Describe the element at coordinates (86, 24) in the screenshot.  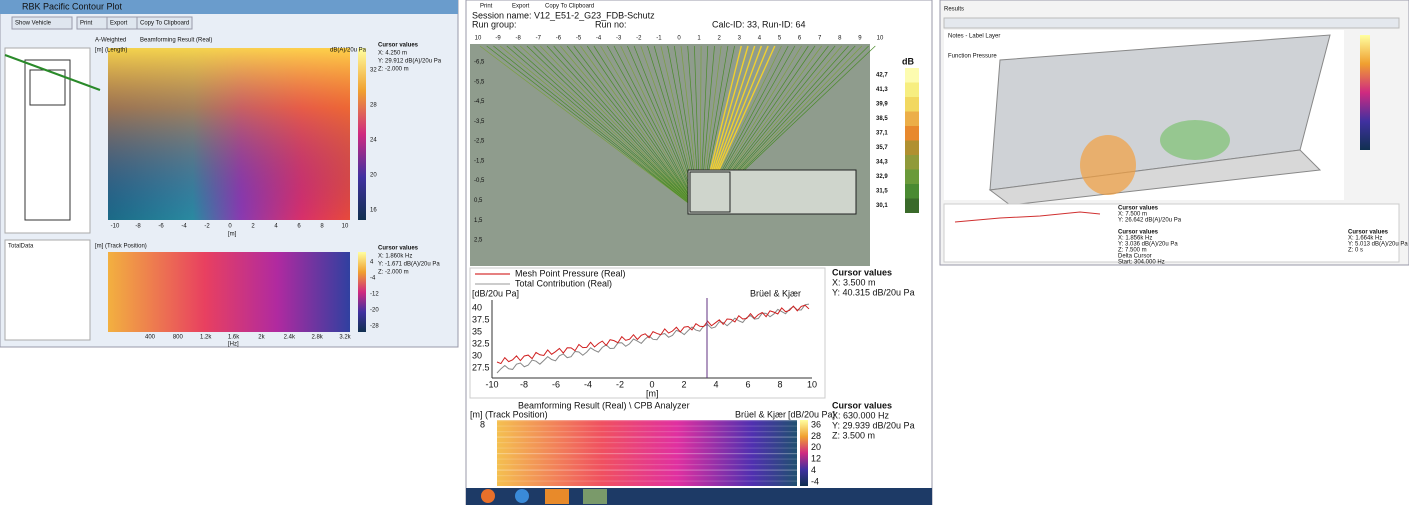
I see `toolbar-button-label: Print` at that location.